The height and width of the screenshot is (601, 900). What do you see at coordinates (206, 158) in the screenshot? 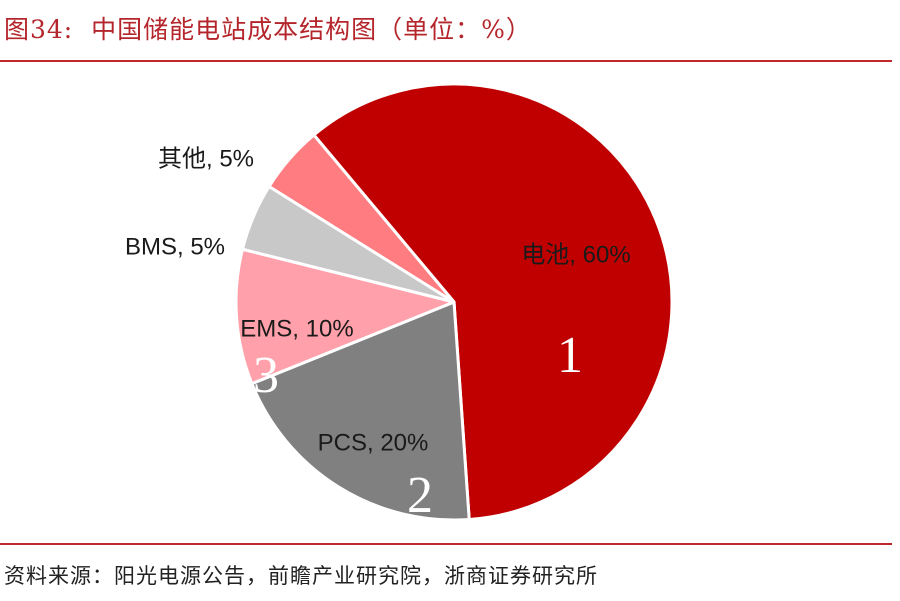
I see `data-label-other: 其他, 5%` at bounding box center [206, 158].